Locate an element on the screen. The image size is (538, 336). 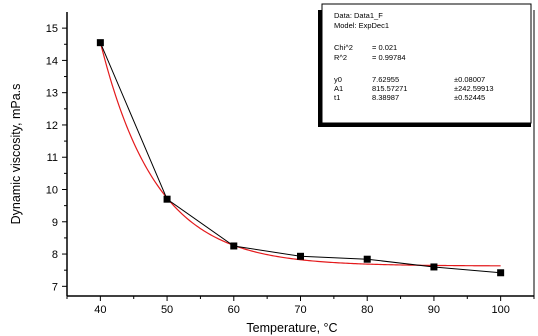
chi2-label: Chi^2 is located at coordinates (343, 47).